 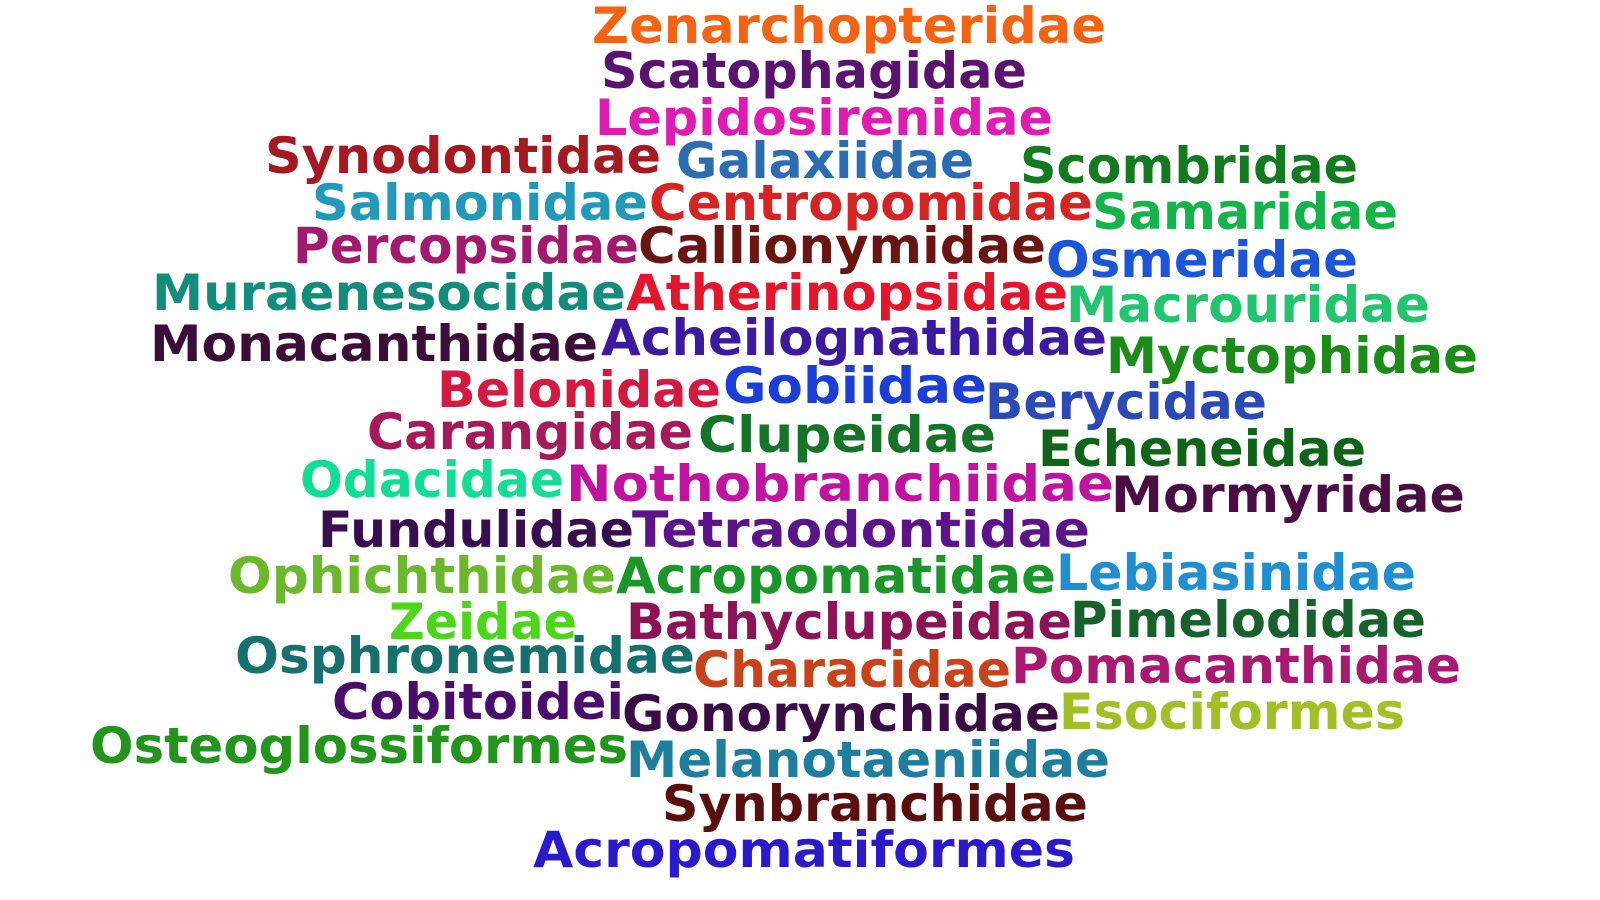 What do you see at coordinates (824, 118) in the screenshot?
I see `word-lepidosirenidae: Lepidosirenidae` at bounding box center [824, 118].